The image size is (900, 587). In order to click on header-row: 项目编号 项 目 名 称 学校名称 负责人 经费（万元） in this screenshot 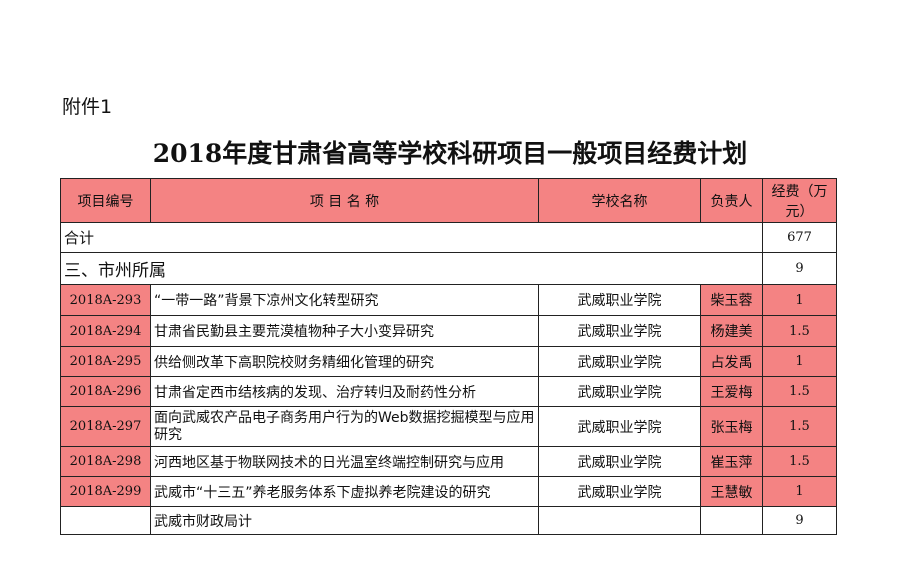, I will do `click(448, 200)`.